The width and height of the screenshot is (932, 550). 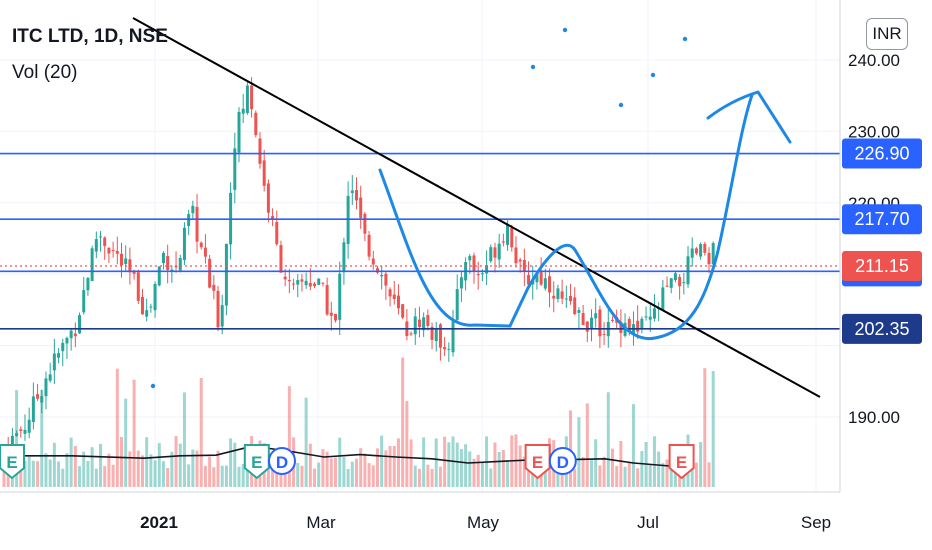 I want to click on price-label-badge, so click(x=882, y=153).